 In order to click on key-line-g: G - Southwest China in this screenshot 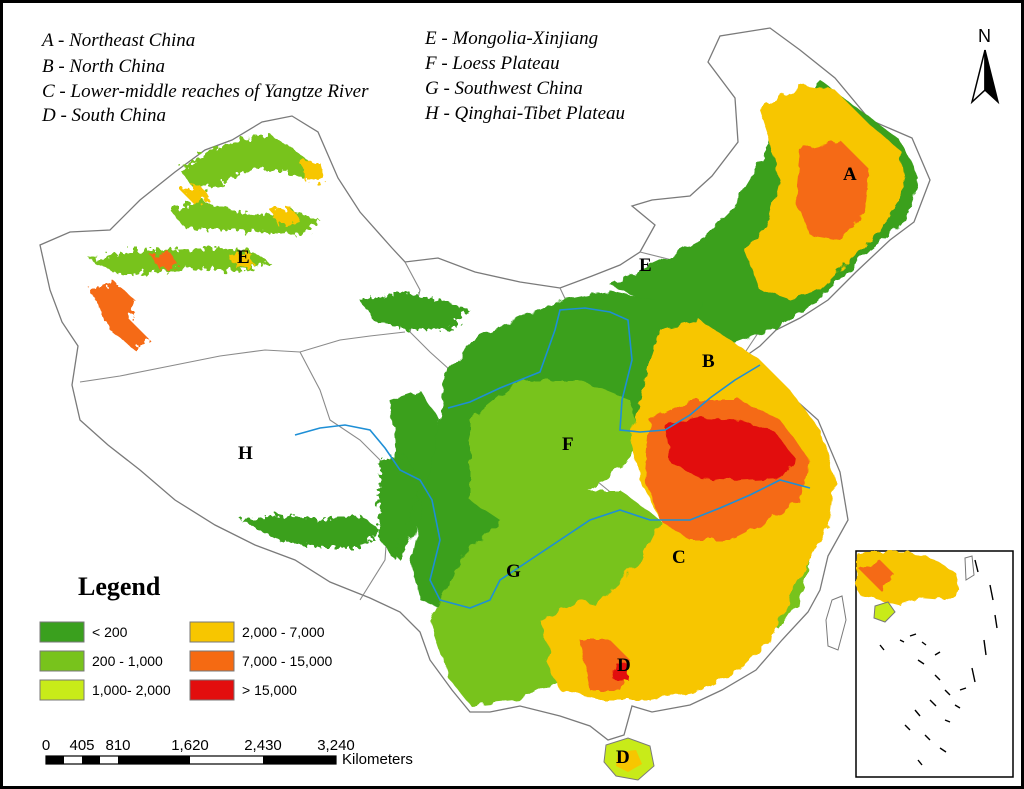, I will do `click(504, 88)`.